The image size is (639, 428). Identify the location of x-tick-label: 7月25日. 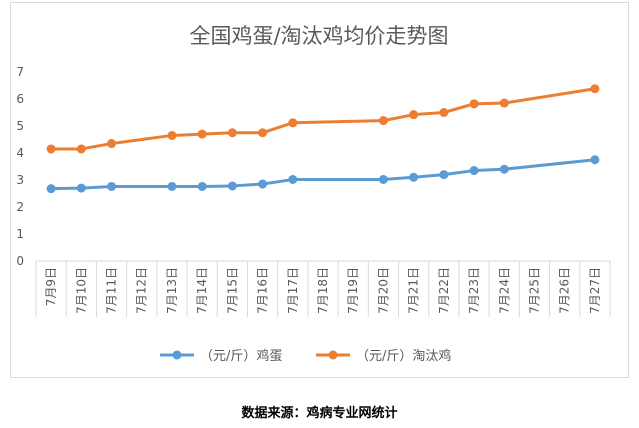
(534, 290).